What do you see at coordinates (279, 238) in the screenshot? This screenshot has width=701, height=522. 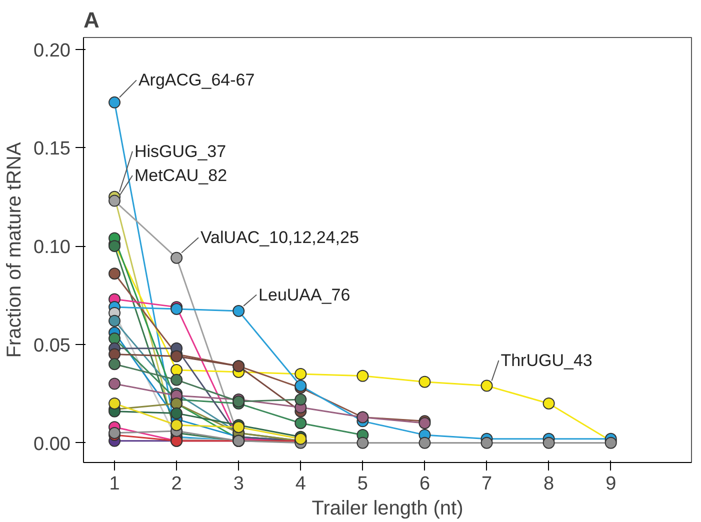 I see `annotation: ValUAC_10,12,24,25` at bounding box center [279, 238].